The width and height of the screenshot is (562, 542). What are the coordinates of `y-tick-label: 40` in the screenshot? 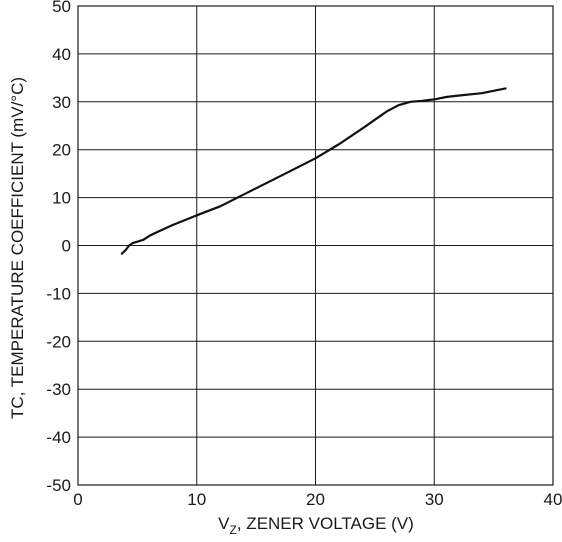 It's located at (61, 54).